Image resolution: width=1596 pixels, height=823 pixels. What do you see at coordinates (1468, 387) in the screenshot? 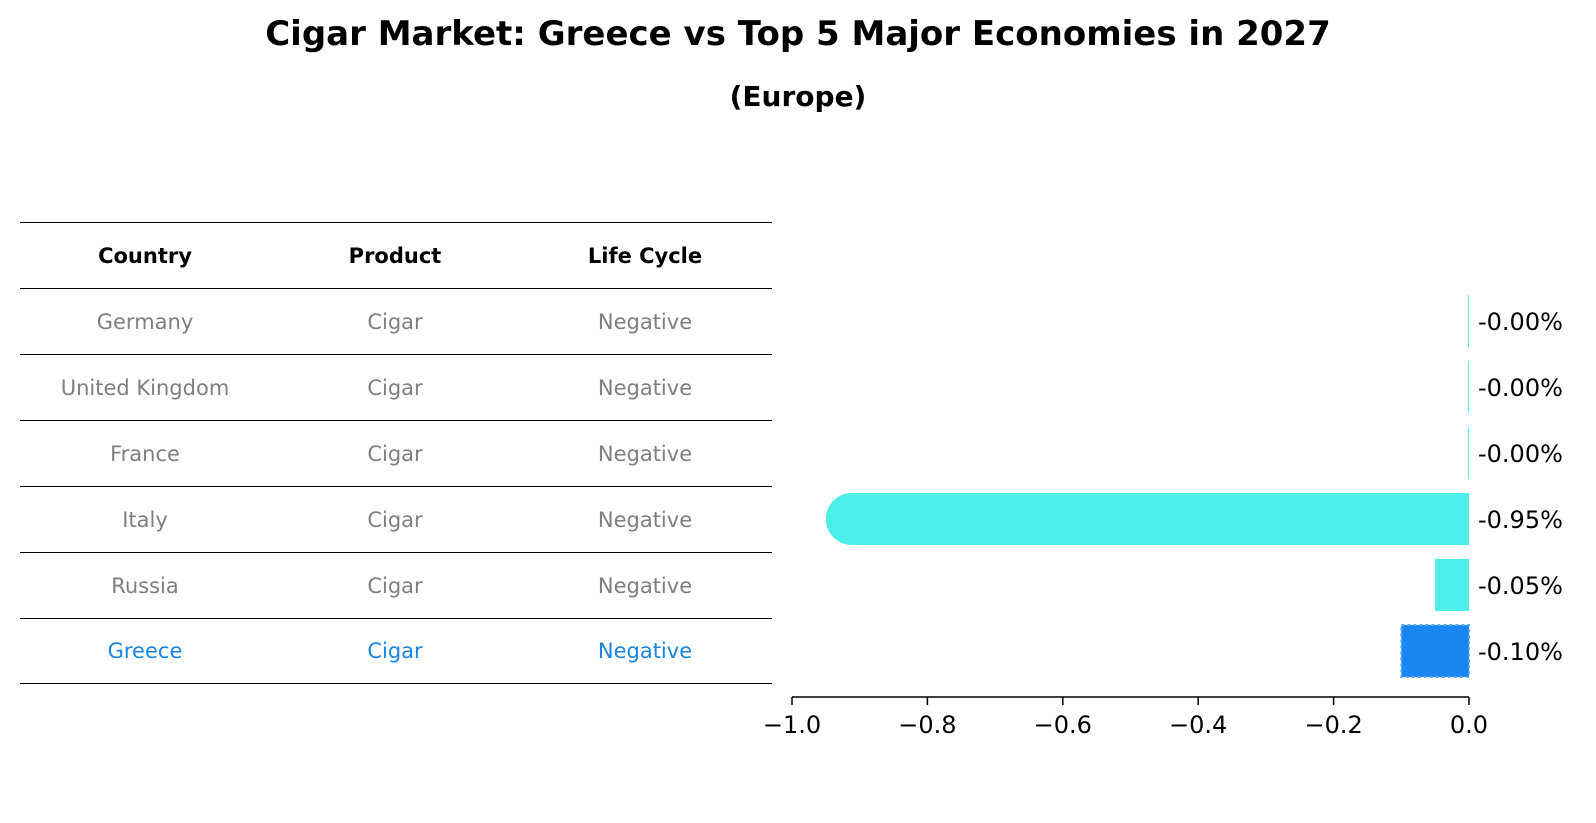
I see `bar-united-kingdom` at bounding box center [1468, 387].